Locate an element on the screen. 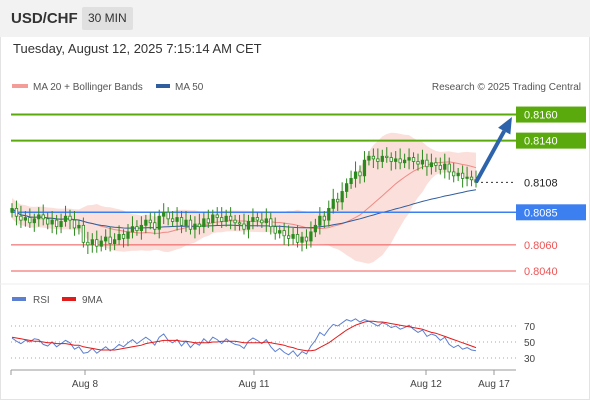 The height and width of the screenshot is (400, 590). forecast-arrow-head is located at coordinates (505, 126).